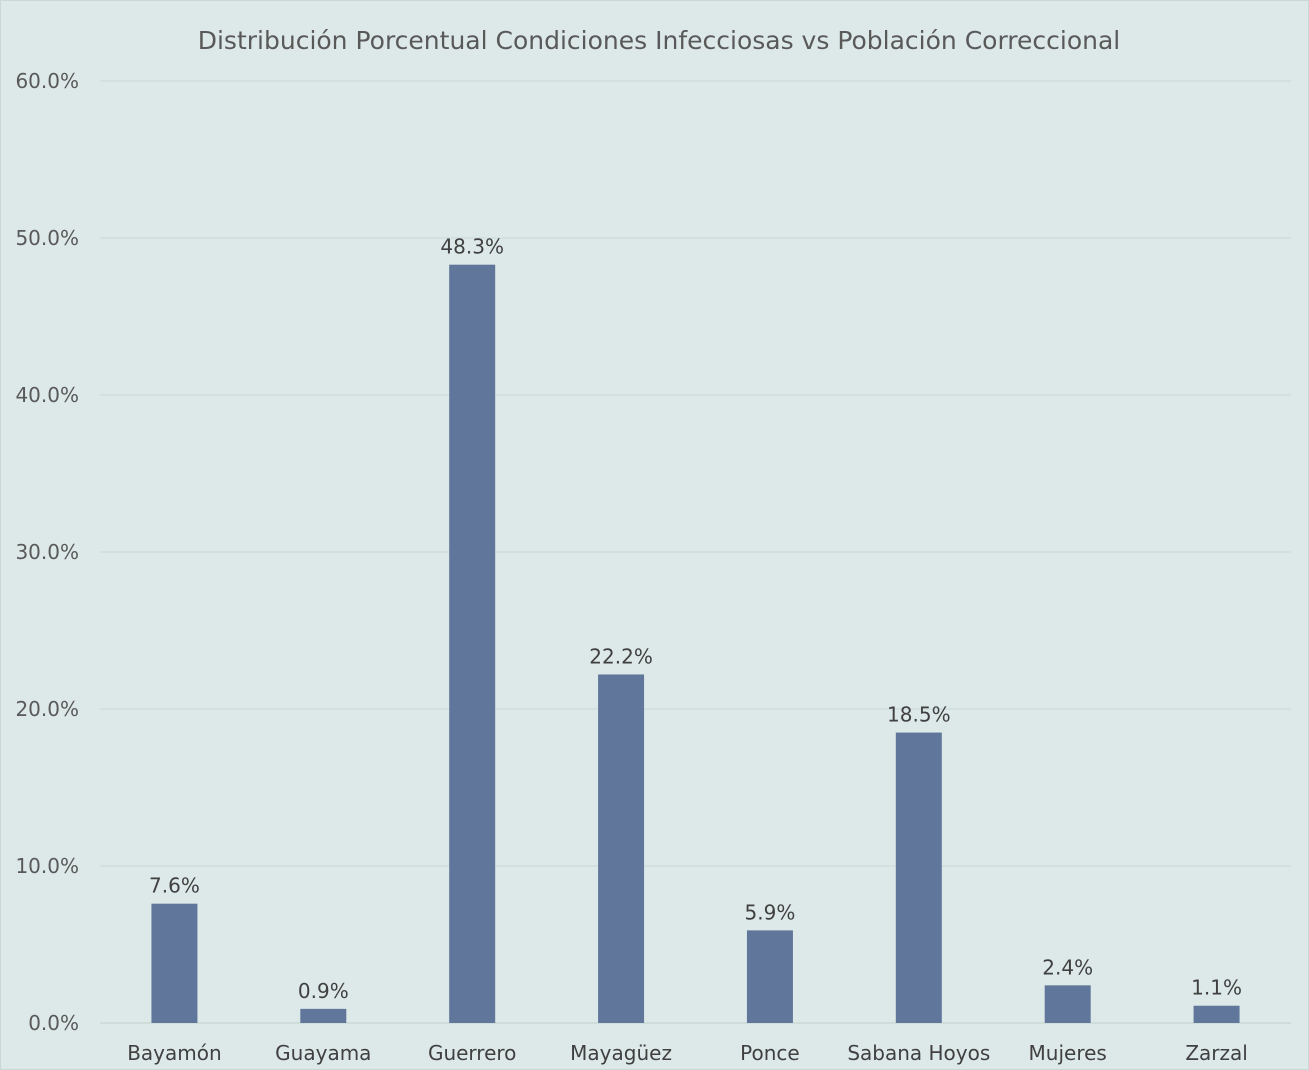 This screenshot has height=1070, width=1309. I want to click on y-tick-label: 50.0%, so click(47, 238).